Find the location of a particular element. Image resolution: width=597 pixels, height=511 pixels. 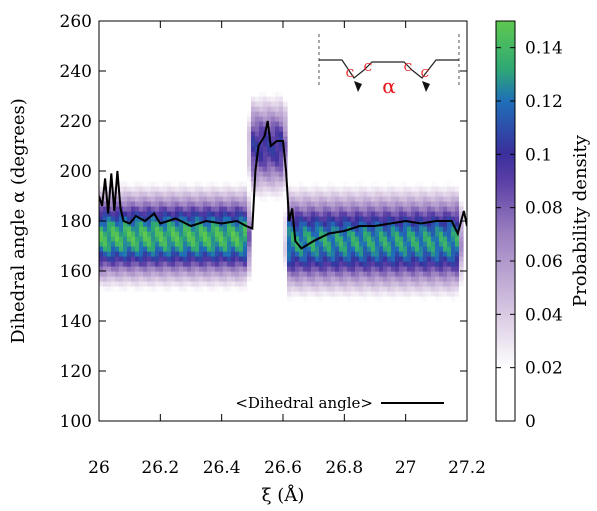

x-tick-label: 27.2 is located at coordinates (467, 468).